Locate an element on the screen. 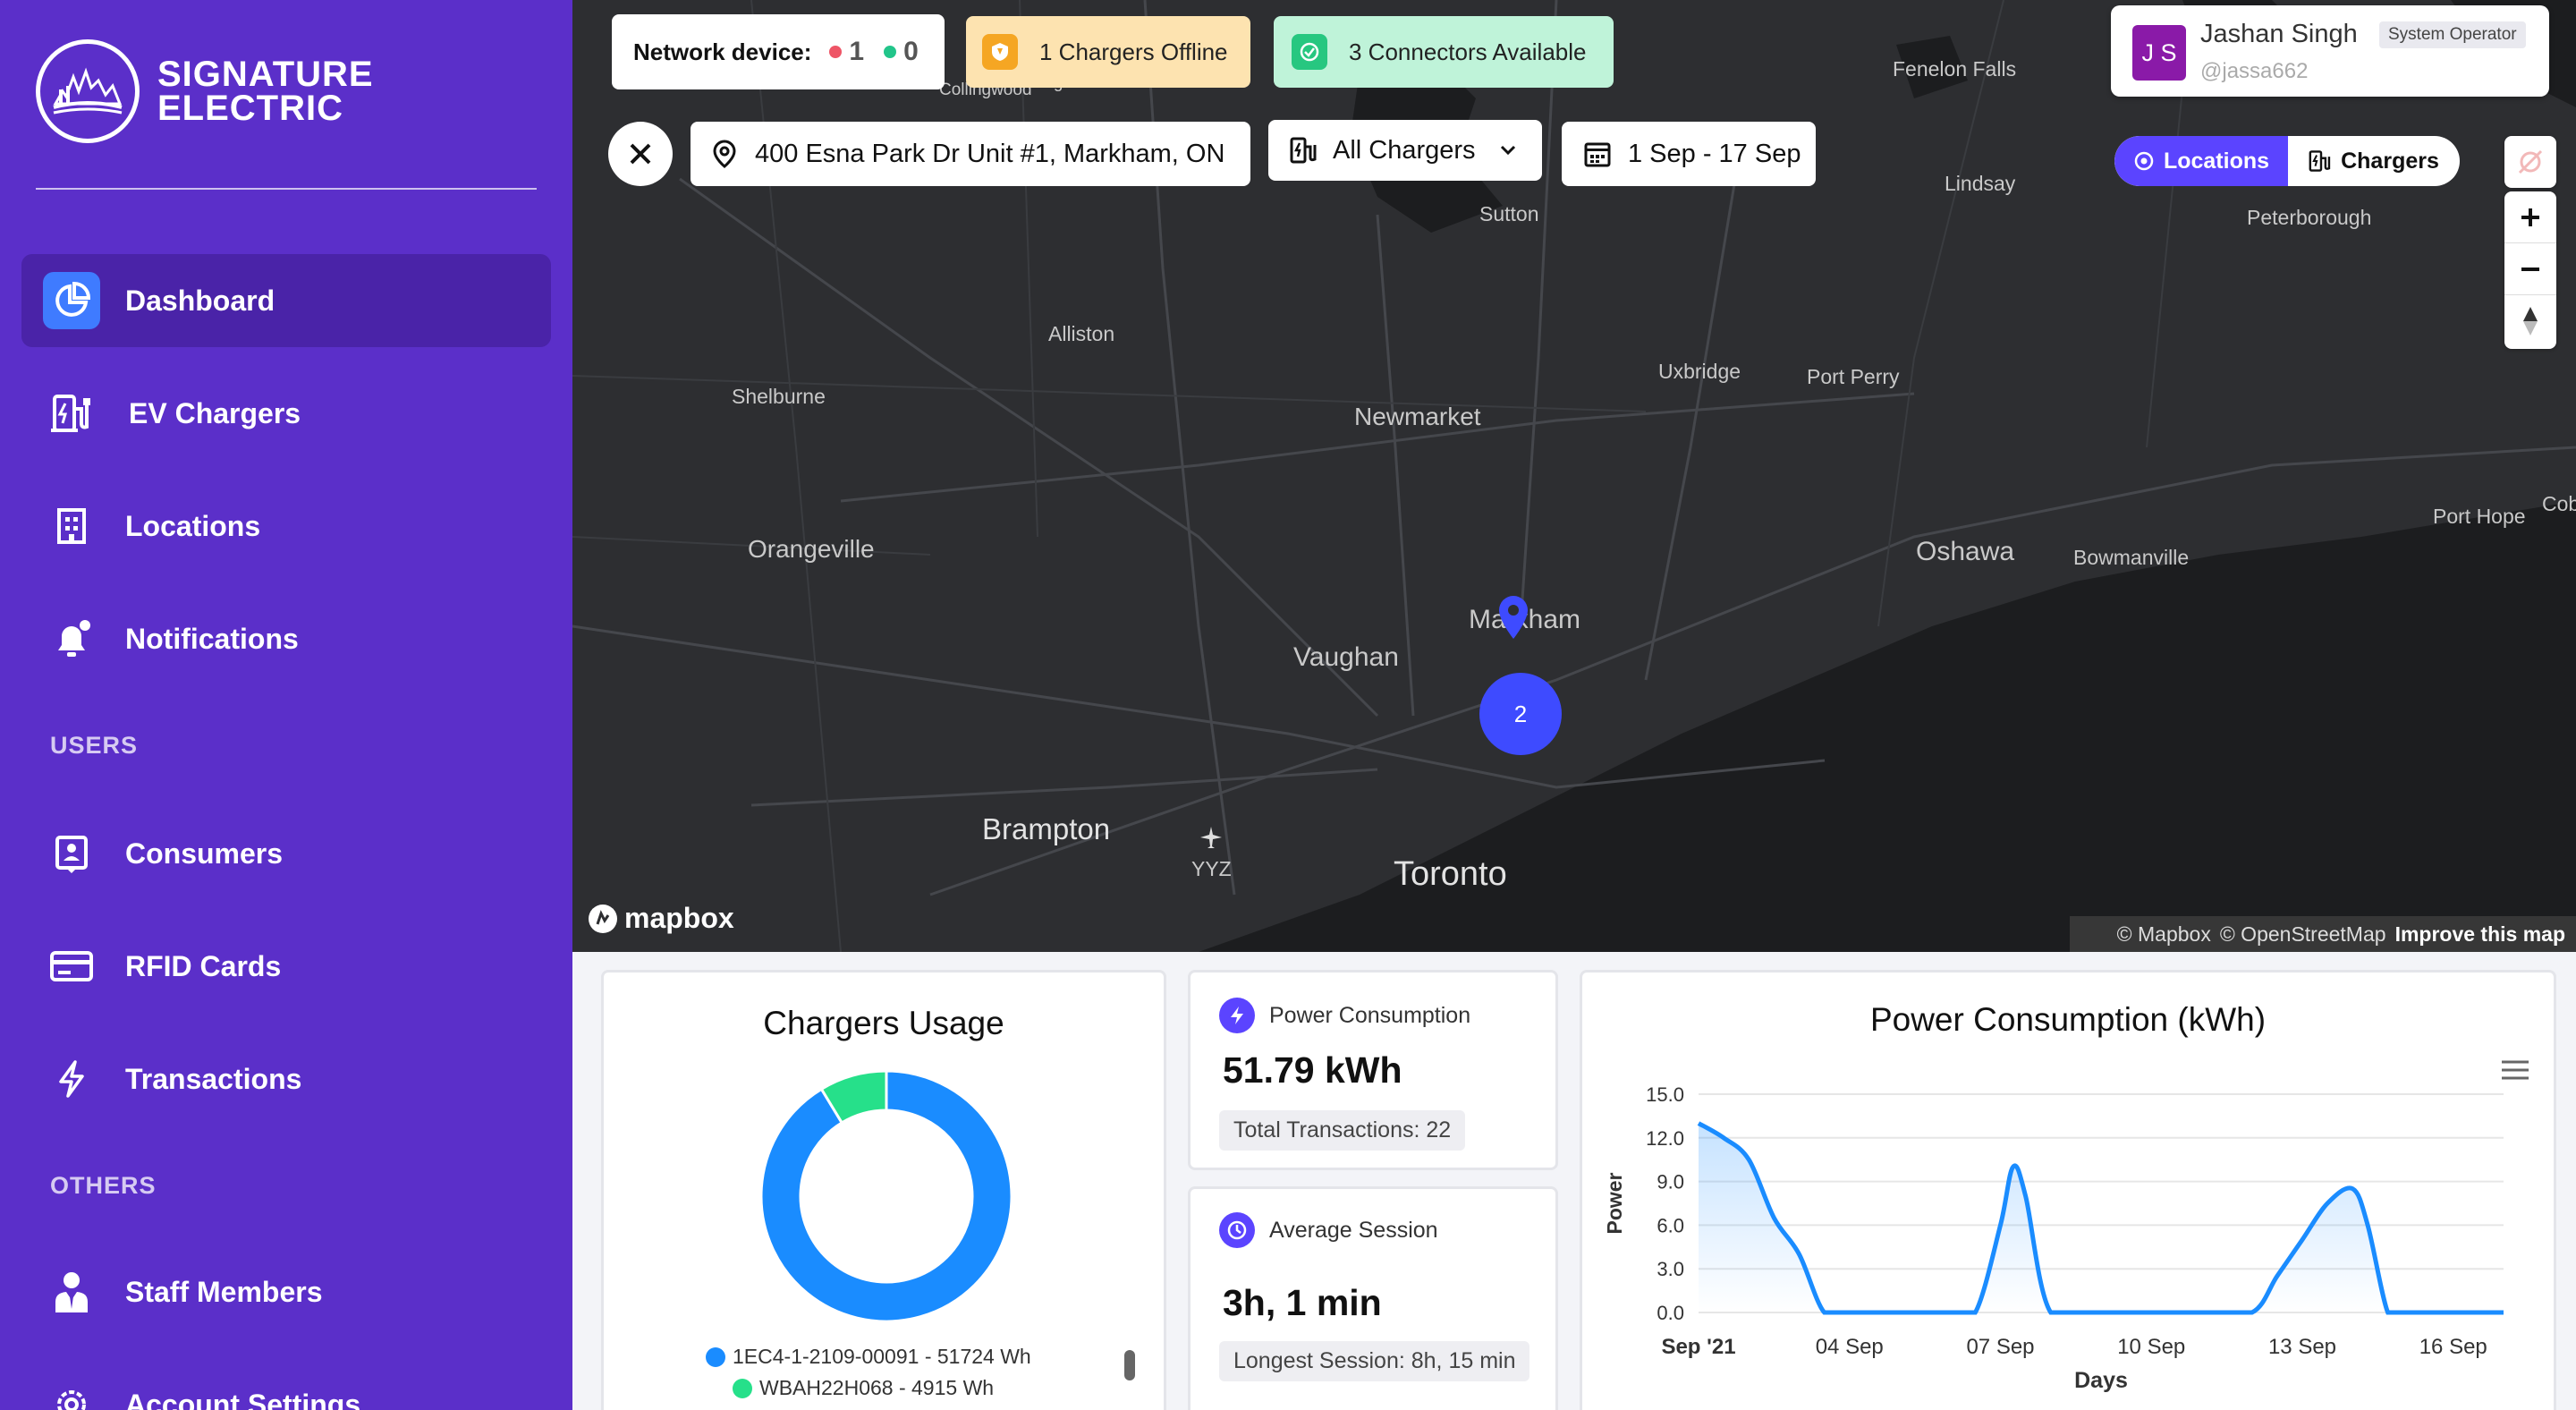 The height and width of the screenshot is (1410, 2576). sidebar-item-label: Notifications is located at coordinates (212, 639).